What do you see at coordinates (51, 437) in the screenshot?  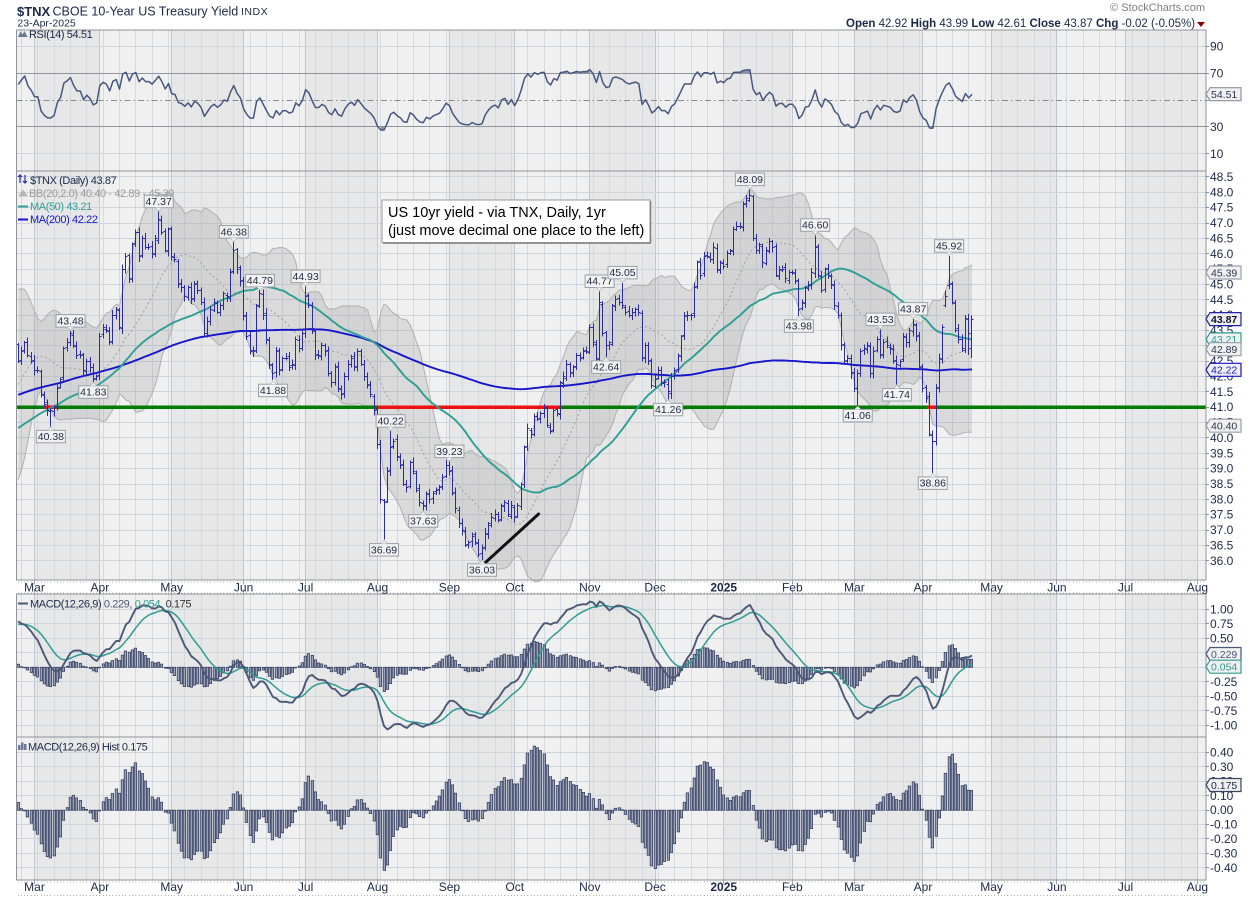 I see `svg-text: 40.38` at bounding box center [51, 437].